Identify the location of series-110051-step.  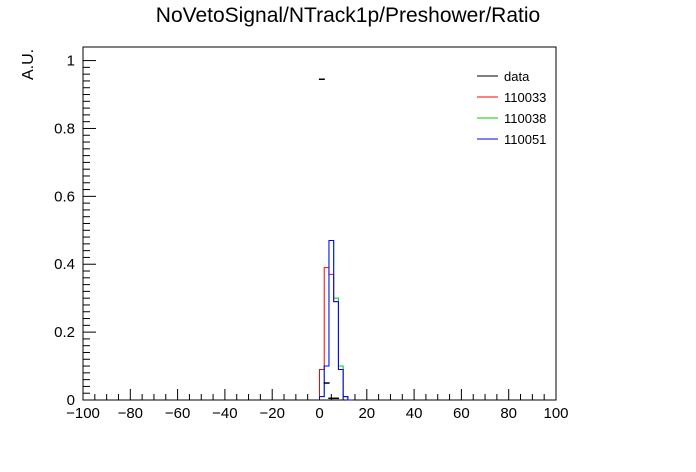
(336, 320).